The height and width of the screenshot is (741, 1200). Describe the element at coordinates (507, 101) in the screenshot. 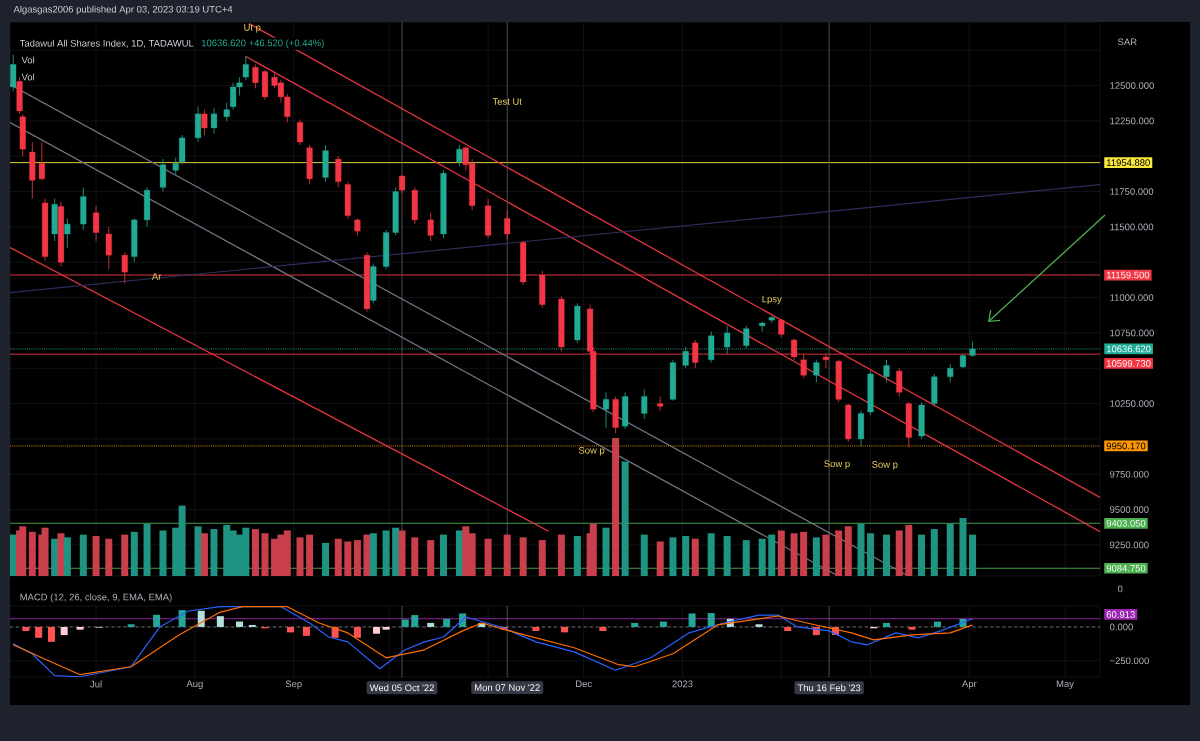

I see `annotation: Test Ut` at that location.